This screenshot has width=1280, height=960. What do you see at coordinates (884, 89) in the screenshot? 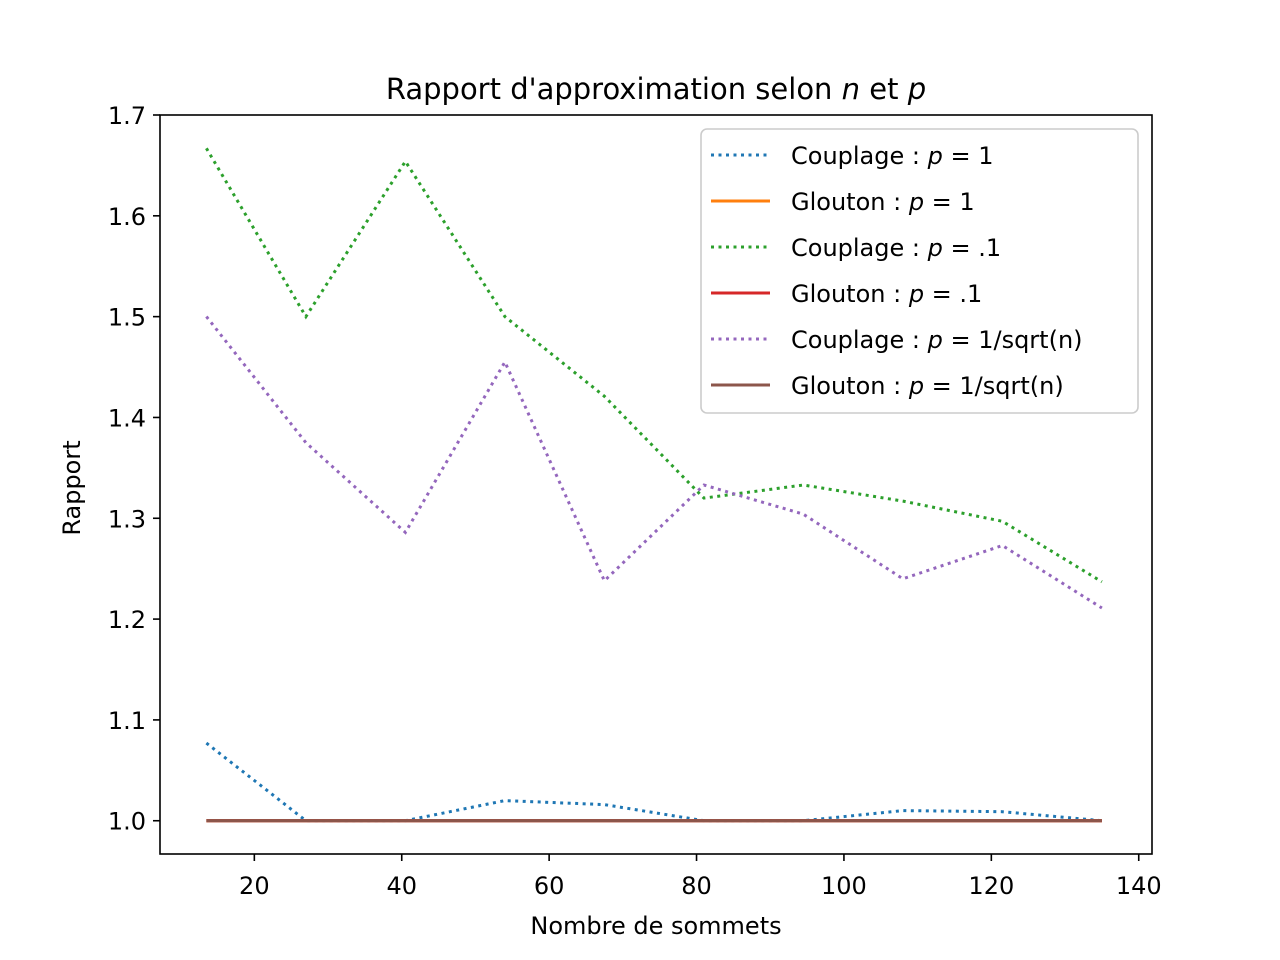
I see `chart-title-middle: et` at bounding box center [884, 89].